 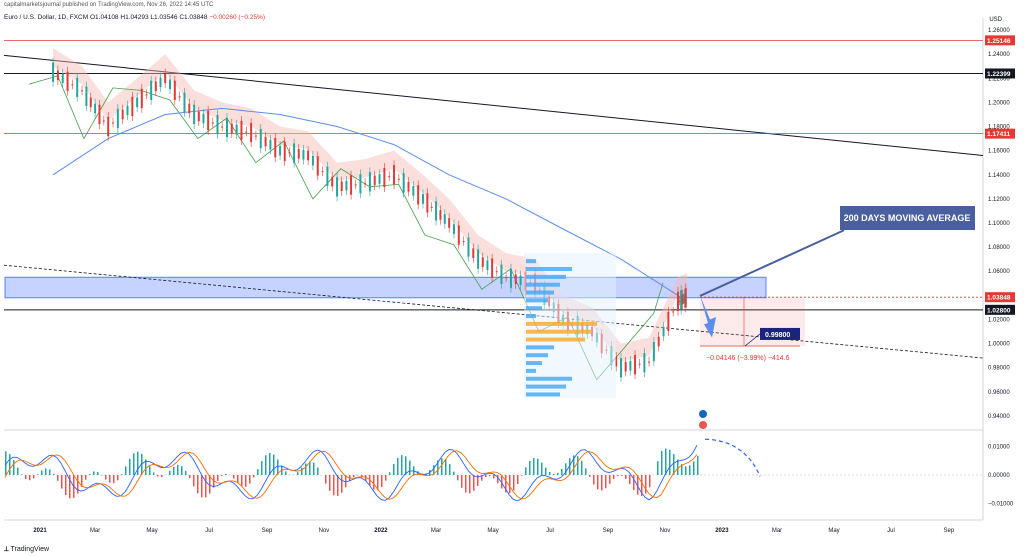 I want to click on y-tick-label: 1.06000, so click(x=999, y=272).